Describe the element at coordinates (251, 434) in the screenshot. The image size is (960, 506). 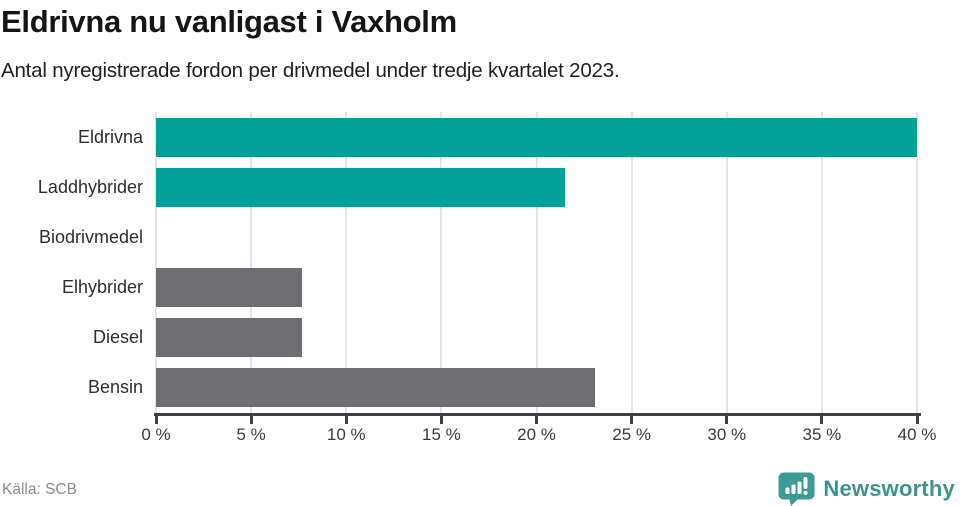
I see `tick-label: 5 %` at that location.